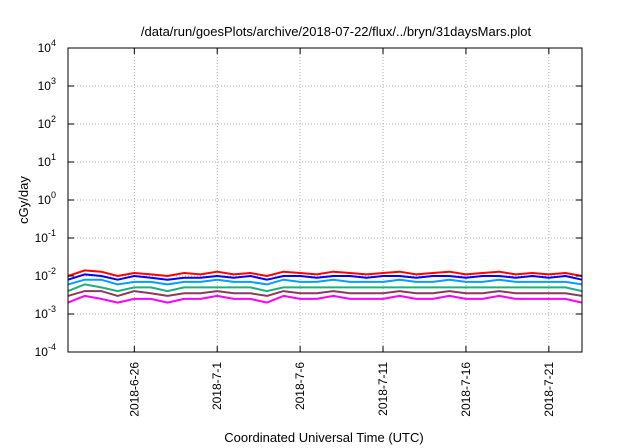 The image size is (640, 448). Describe the element at coordinates (383, 389) in the screenshot. I see `x-tick-label: 2018-7-11` at that location.